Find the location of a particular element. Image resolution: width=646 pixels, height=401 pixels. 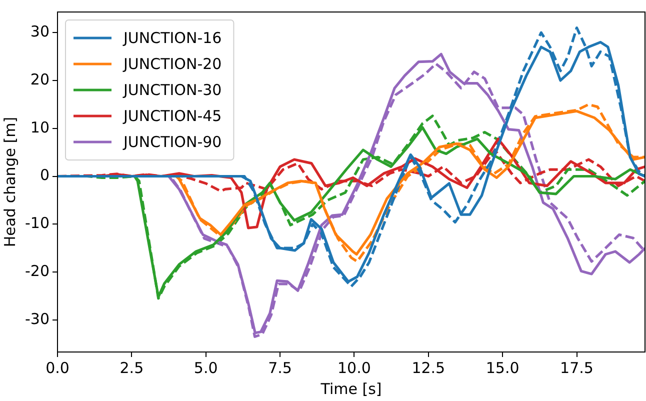

y-tick-label: -10 is located at coordinates (37, 223).